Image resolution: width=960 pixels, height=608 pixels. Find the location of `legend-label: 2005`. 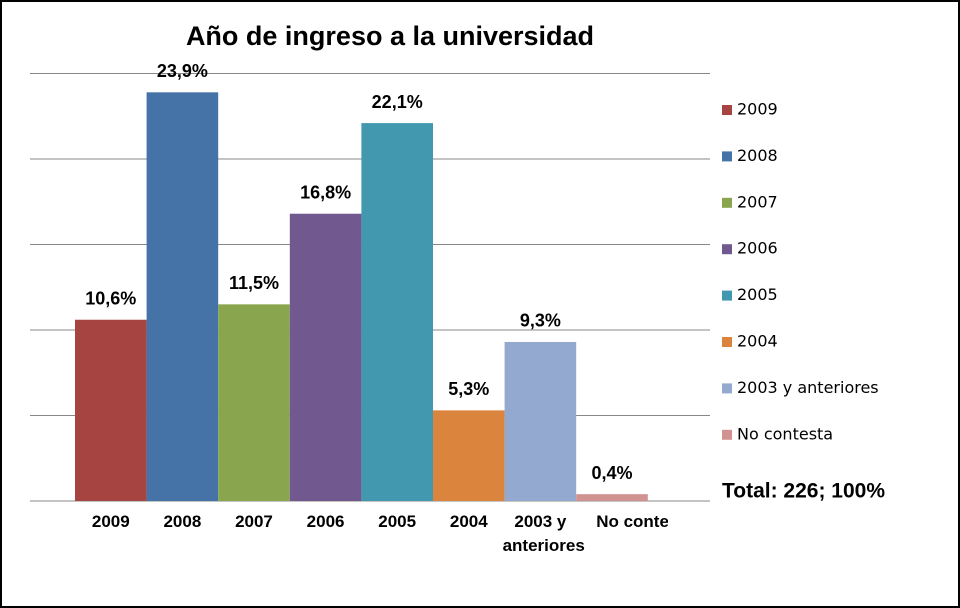

legend-label: 2005 is located at coordinates (757, 294).